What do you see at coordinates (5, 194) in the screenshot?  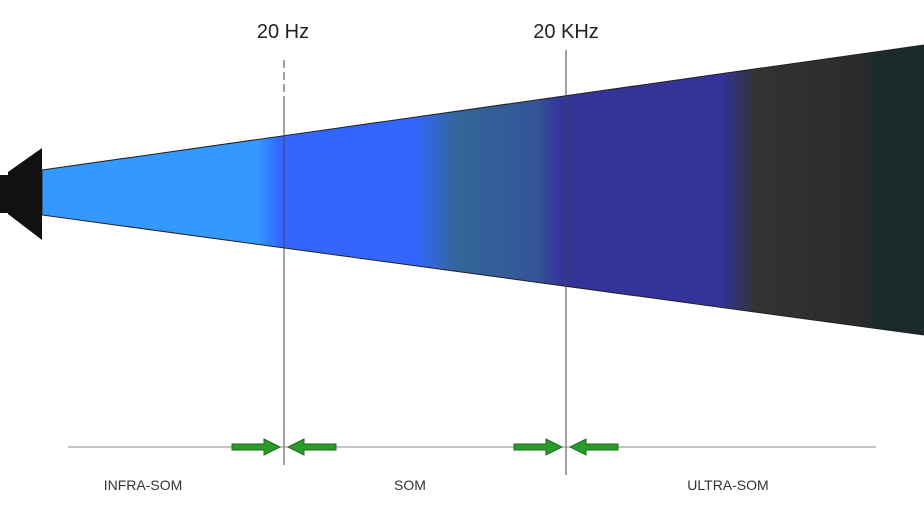 I see `speaker-body` at bounding box center [5, 194].